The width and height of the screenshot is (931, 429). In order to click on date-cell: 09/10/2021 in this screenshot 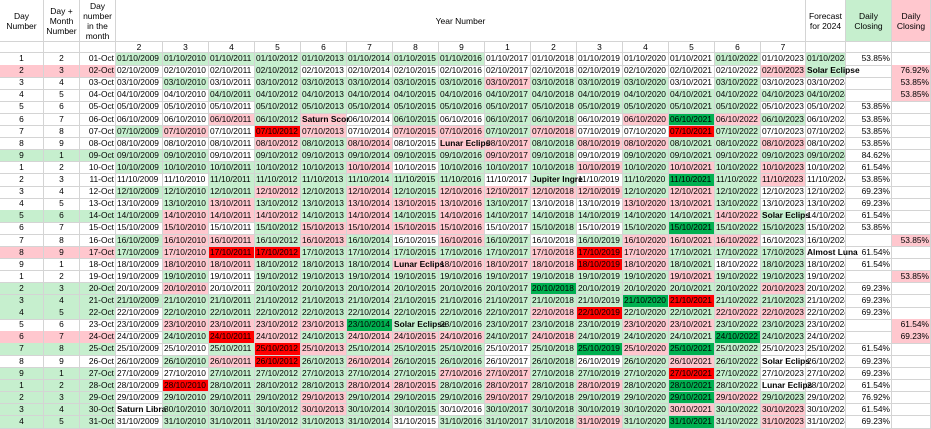, I will do `click(692, 156)`.